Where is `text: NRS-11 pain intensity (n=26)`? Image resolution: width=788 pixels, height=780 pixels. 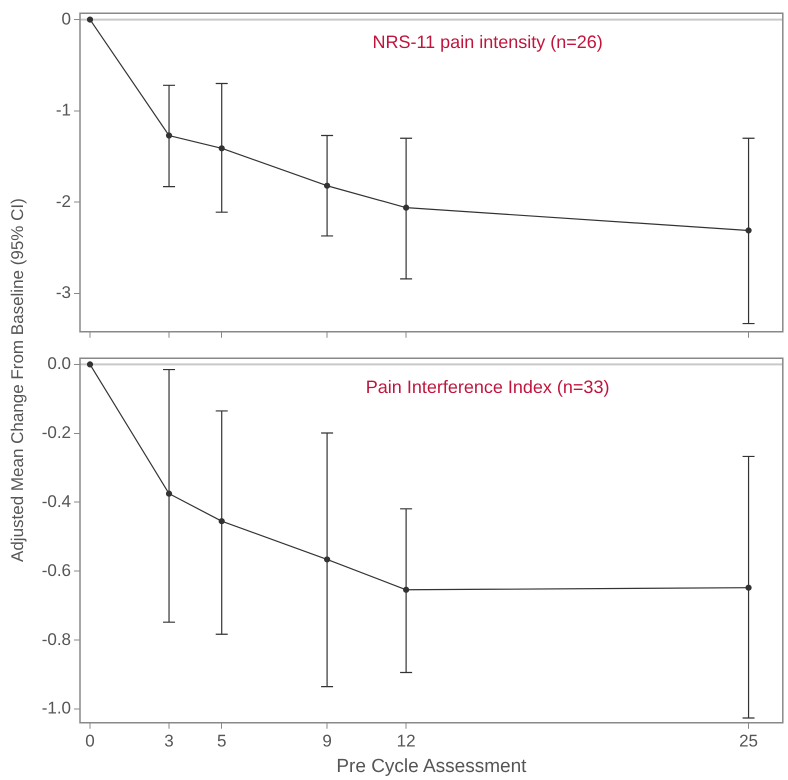 text: NRS-11 pain intensity (n=26) is located at coordinates (487, 42).